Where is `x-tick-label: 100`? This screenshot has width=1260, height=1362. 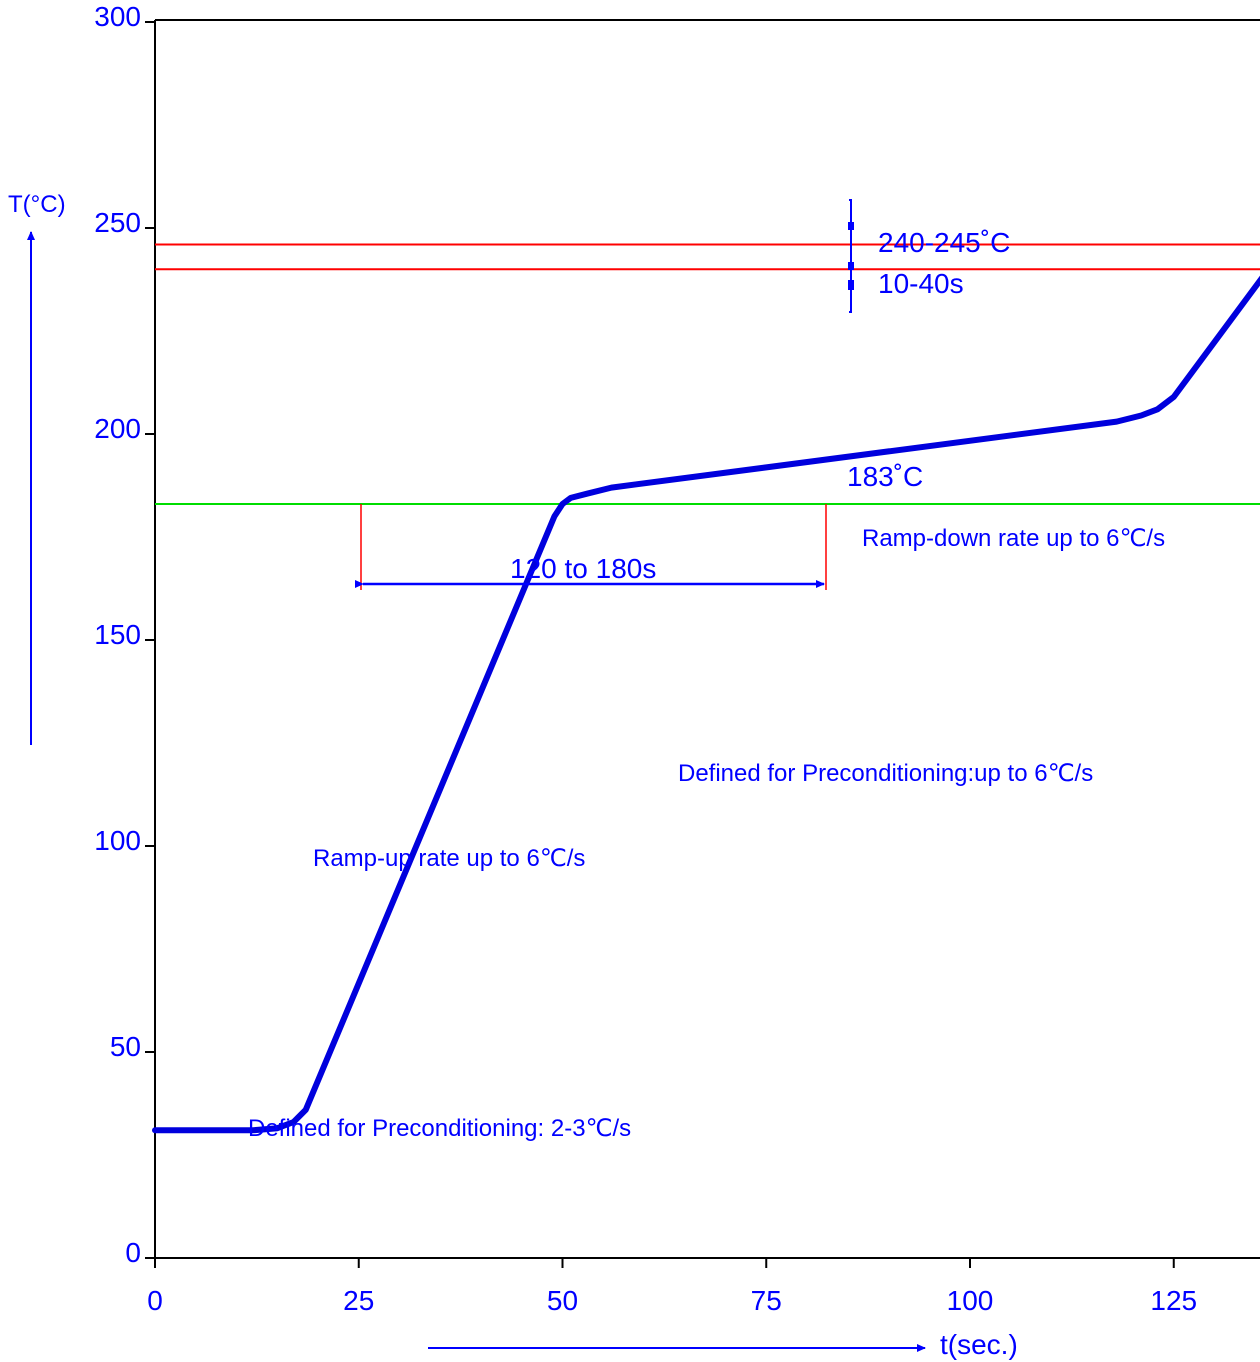
x-tick-label: 100 is located at coordinates (970, 1300).